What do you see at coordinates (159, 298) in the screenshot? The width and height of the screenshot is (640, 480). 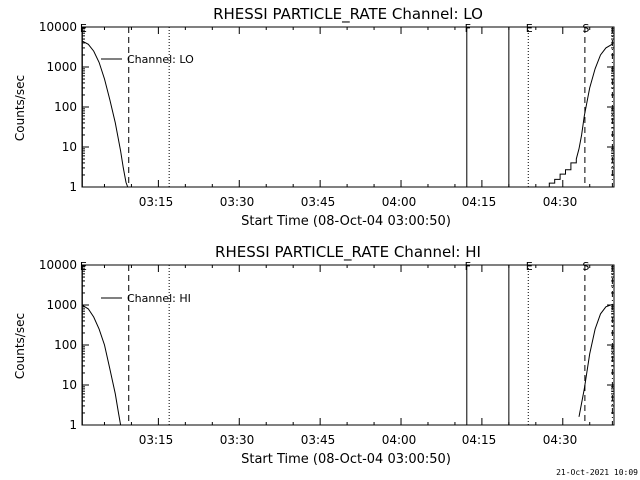 I see `panel-hi-legend-label: Channel: HI` at bounding box center [159, 298].